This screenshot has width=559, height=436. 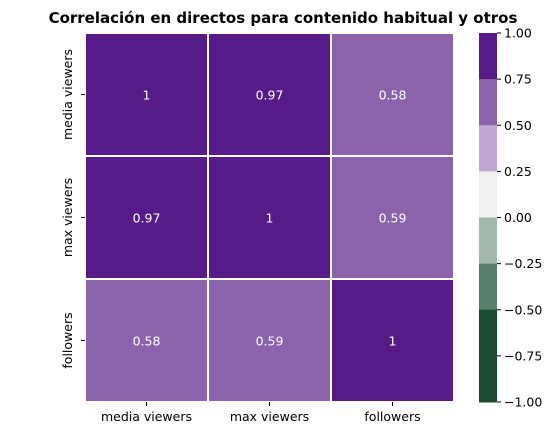 I want to click on colorbar-tick-label: −0.25, so click(x=523, y=263).